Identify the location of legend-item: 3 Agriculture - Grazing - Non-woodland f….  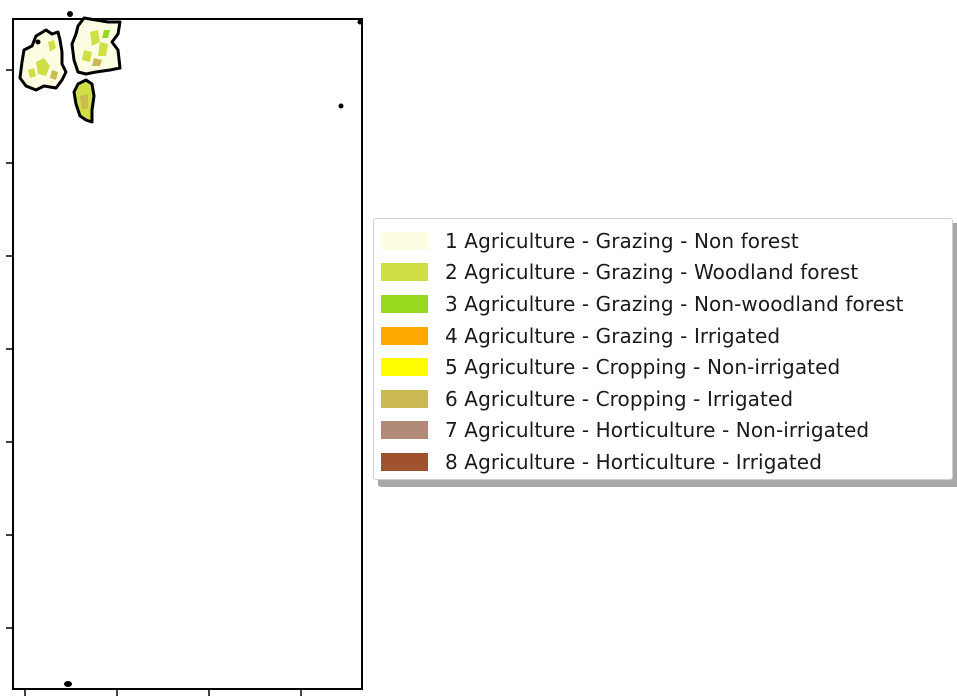
(663, 304).